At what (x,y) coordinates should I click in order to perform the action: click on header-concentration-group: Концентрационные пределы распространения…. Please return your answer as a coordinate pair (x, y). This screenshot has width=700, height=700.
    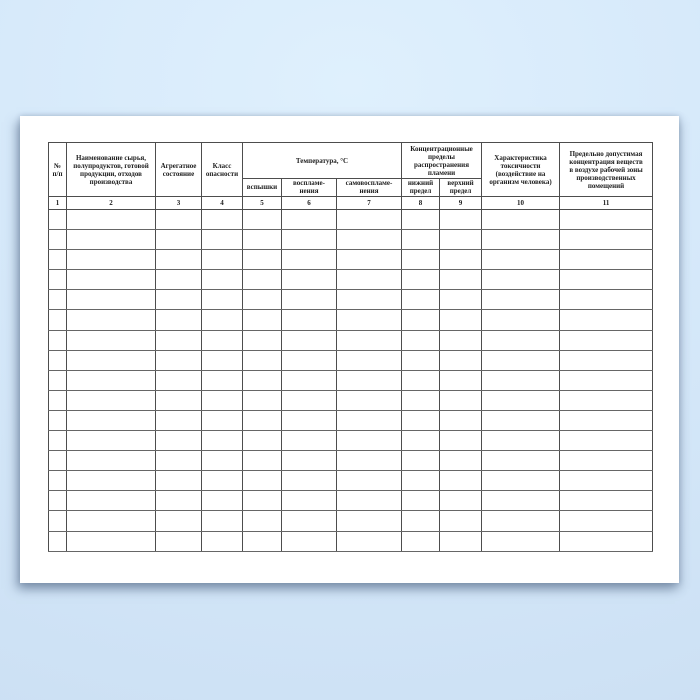
    Looking at the image, I should click on (442, 160).